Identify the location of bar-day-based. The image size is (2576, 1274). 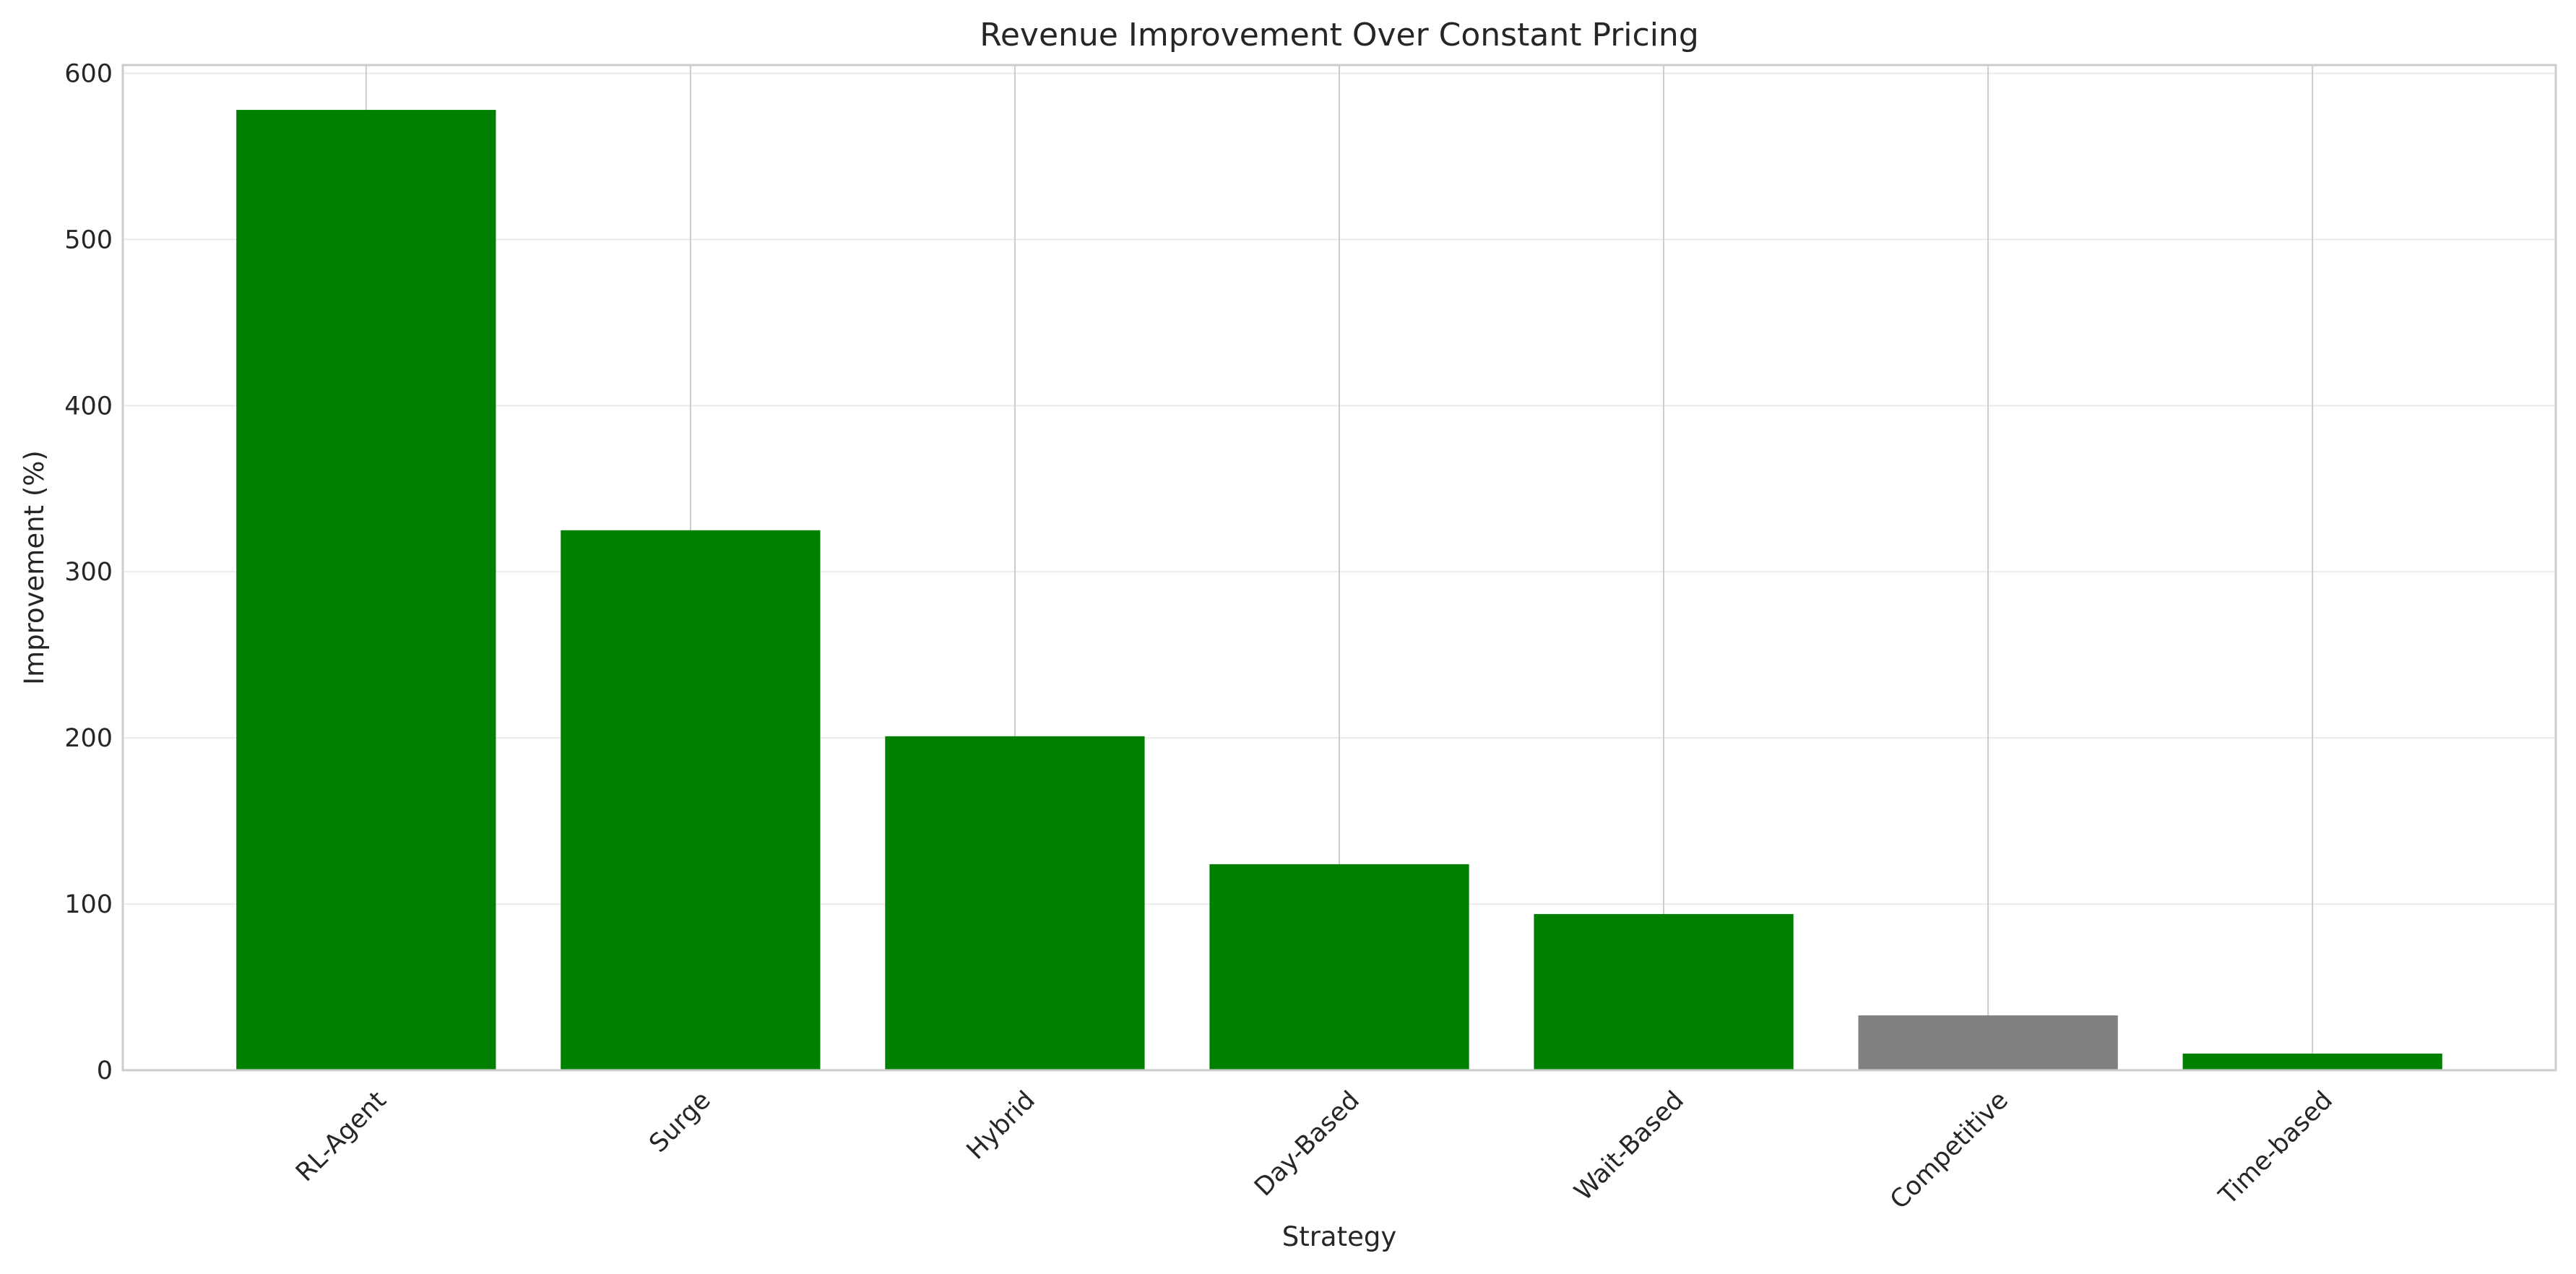
(1339, 967).